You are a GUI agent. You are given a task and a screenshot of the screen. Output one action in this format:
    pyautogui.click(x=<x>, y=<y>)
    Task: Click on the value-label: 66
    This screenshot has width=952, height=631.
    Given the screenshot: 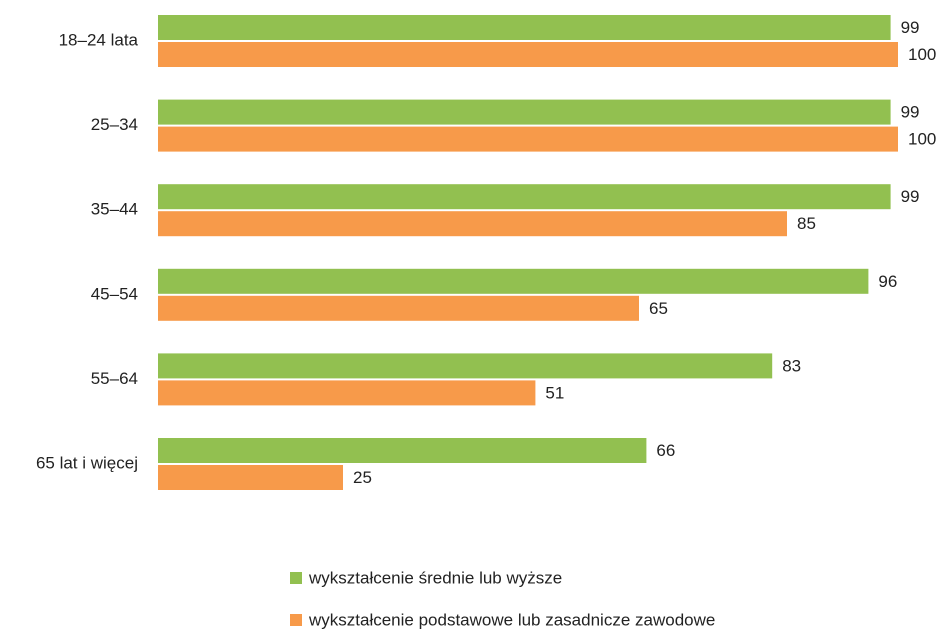 What is the action you would take?
    pyautogui.click(x=665, y=450)
    